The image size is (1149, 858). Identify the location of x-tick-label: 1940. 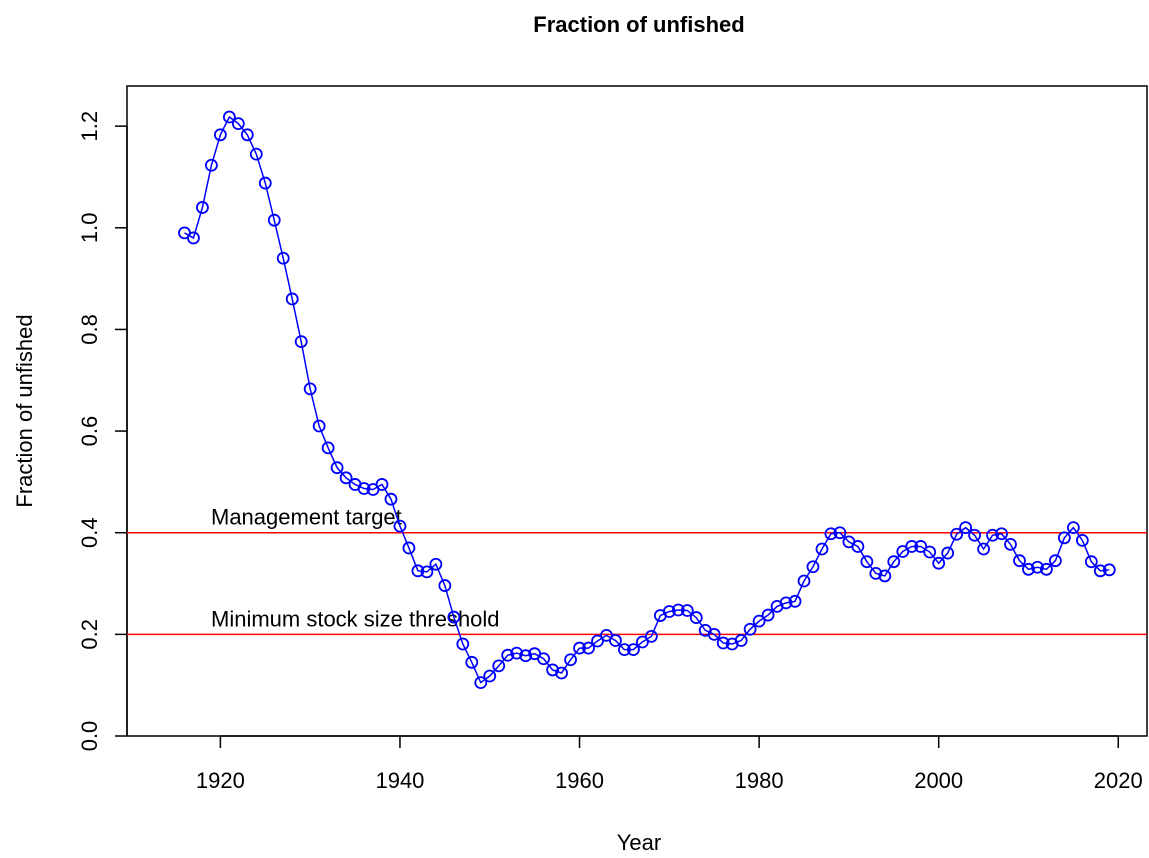
(399, 780).